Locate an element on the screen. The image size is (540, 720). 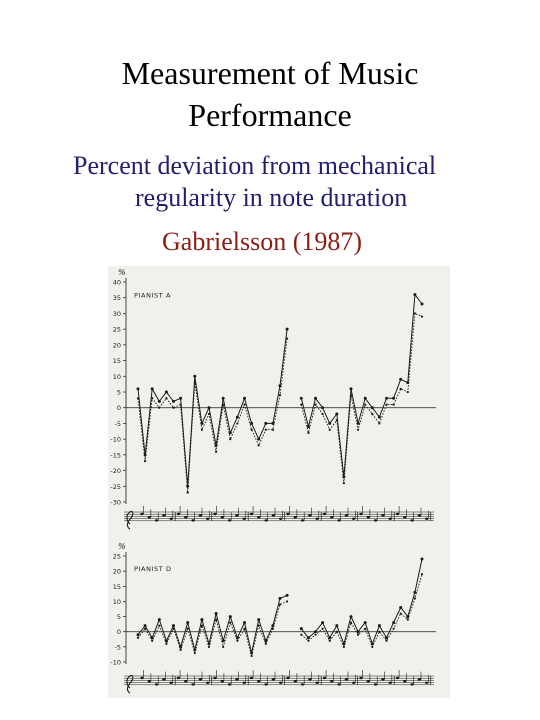
y-tick-label: 15 is located at coordinates (117, 361).